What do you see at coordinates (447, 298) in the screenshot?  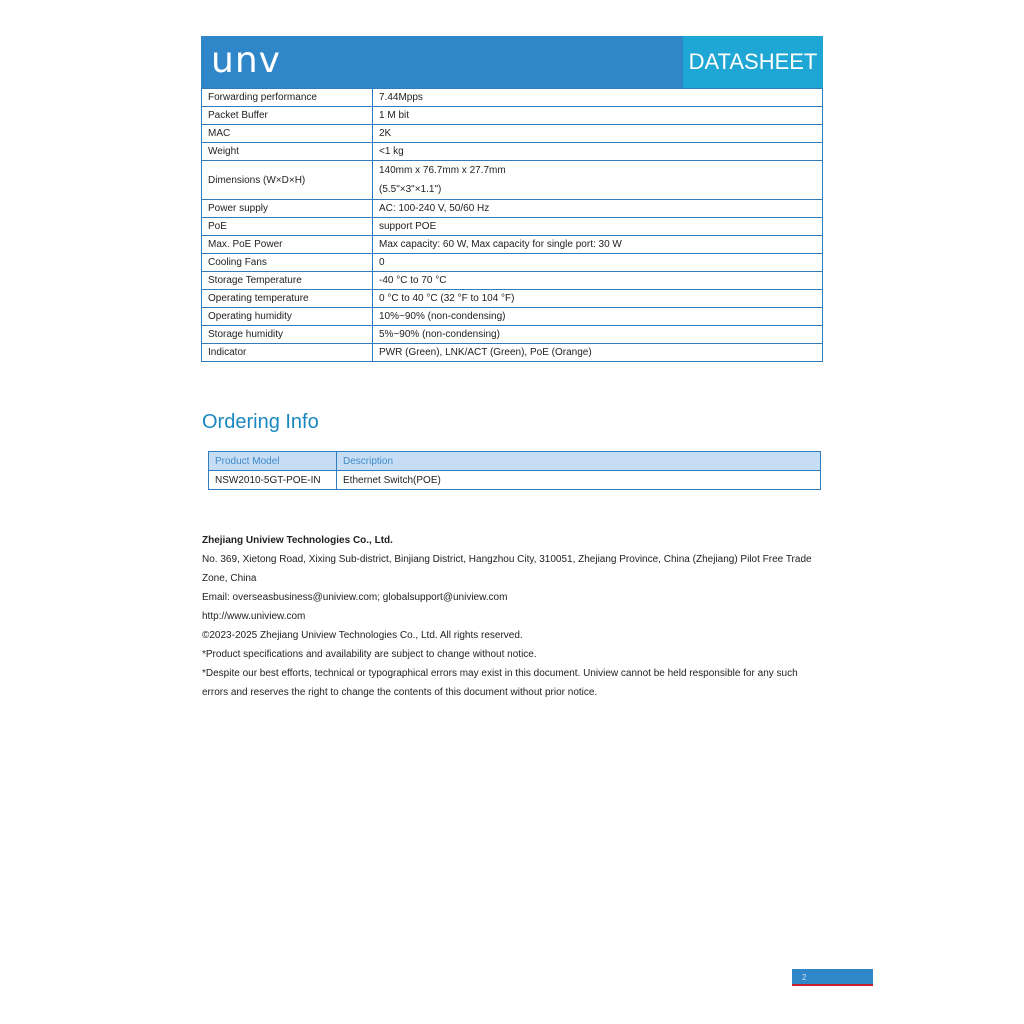 I see `spec-value-line: 0 °C to 40 °C (32 °F to 104 °F)` at bounding box center [447, 298].